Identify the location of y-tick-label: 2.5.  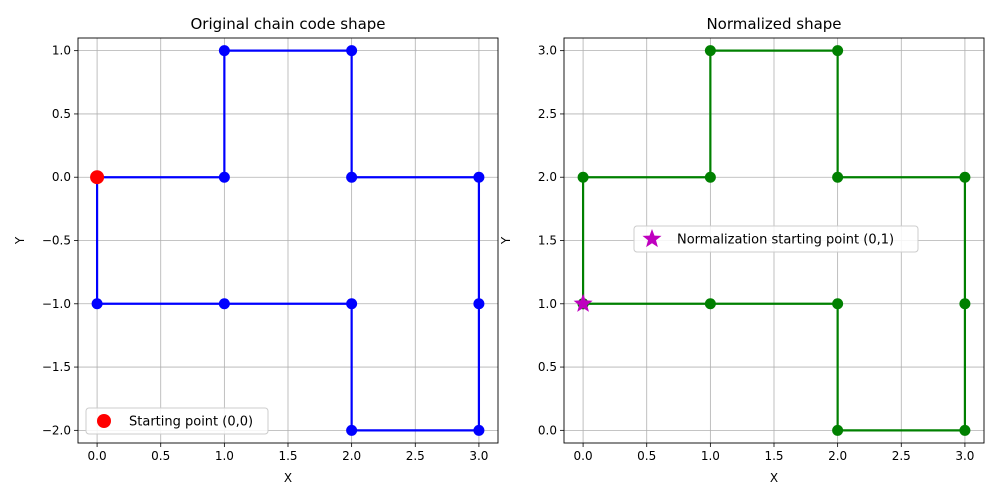
(547, 114).